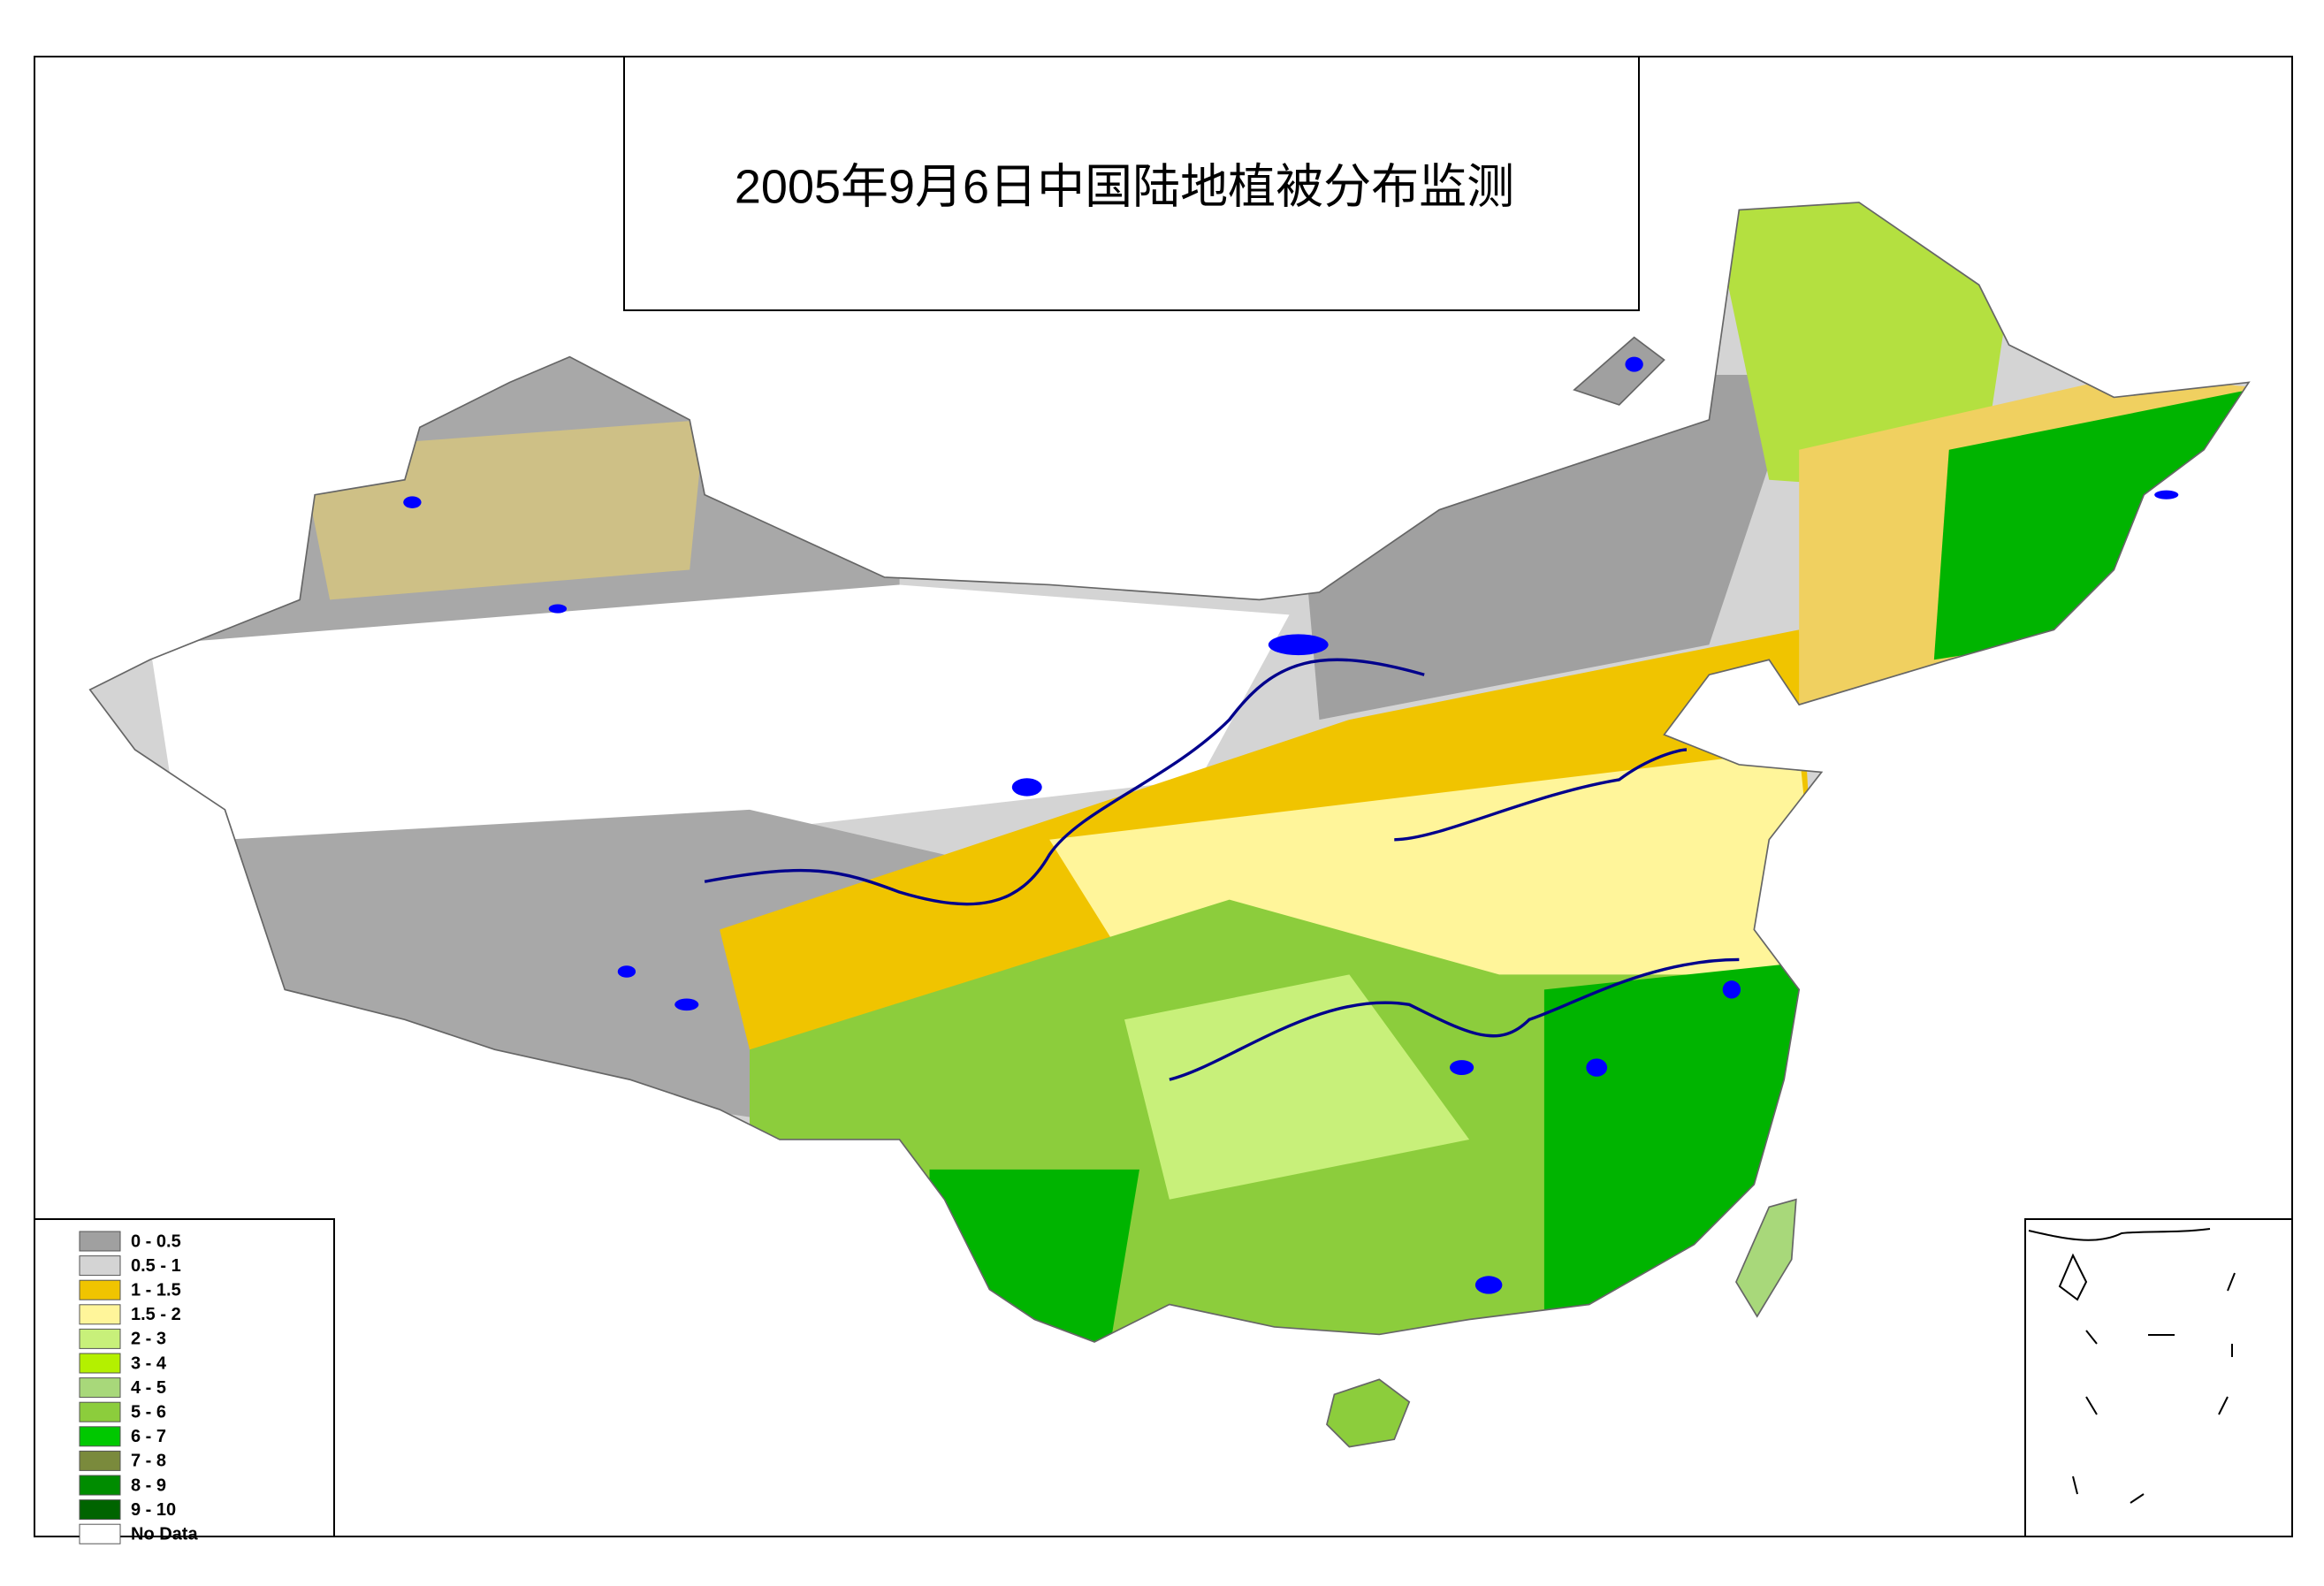 The image size is (2324, 1586). What do you see at coordinates (156, 1290) in the screenshot?
I see `legend-label: 1 - 1.5` at bounding box center [156, 1290].